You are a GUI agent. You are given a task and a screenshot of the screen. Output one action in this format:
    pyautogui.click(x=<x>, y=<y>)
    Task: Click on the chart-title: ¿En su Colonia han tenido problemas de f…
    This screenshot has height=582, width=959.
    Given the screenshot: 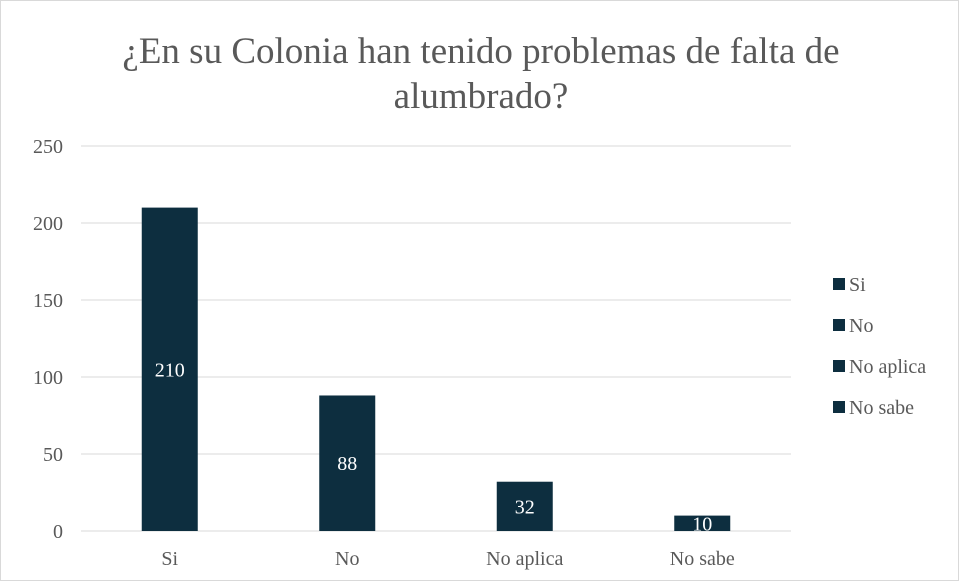 What is the action you would take?
    pyautogui.click(x=480, y=74)
    